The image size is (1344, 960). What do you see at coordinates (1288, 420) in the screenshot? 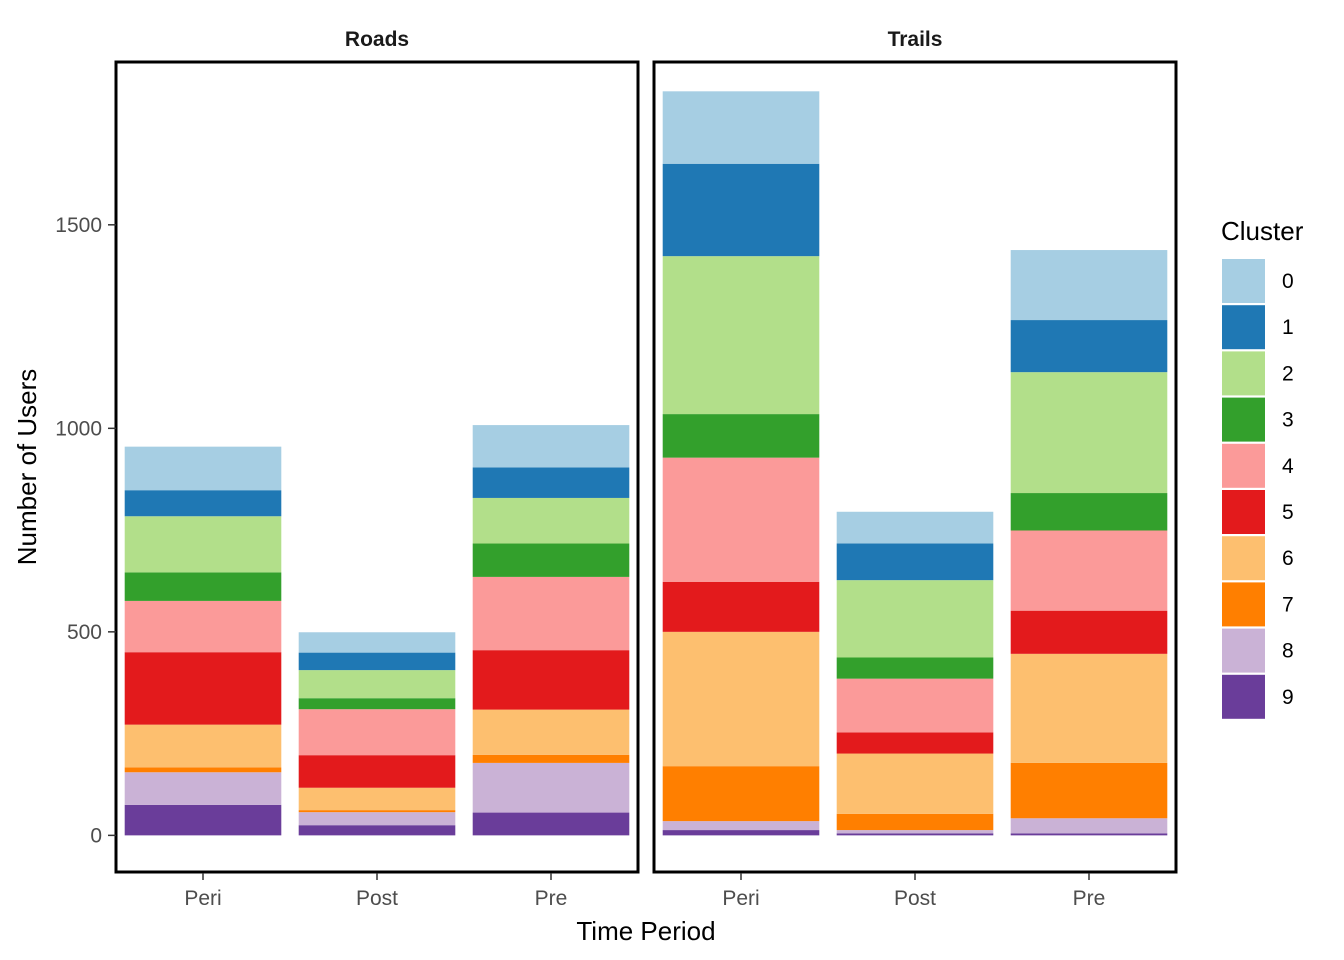
I see `legend-label-3: 3` at bounding box center [1288, 420].